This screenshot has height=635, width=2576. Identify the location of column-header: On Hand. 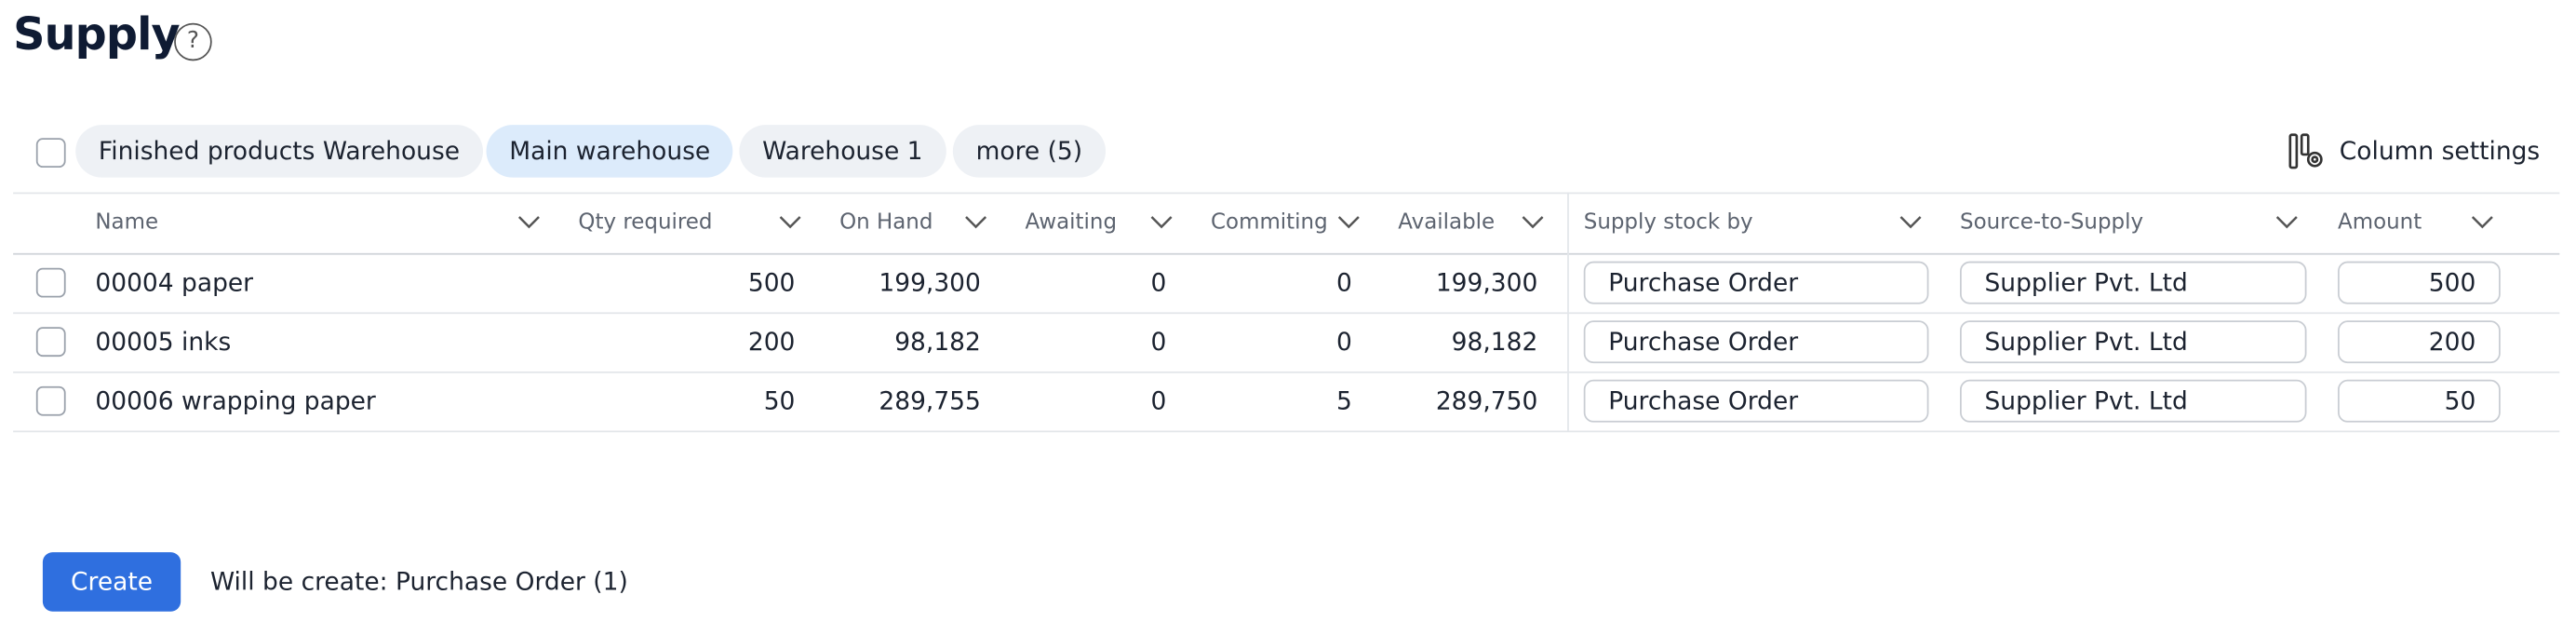
(886, 222).